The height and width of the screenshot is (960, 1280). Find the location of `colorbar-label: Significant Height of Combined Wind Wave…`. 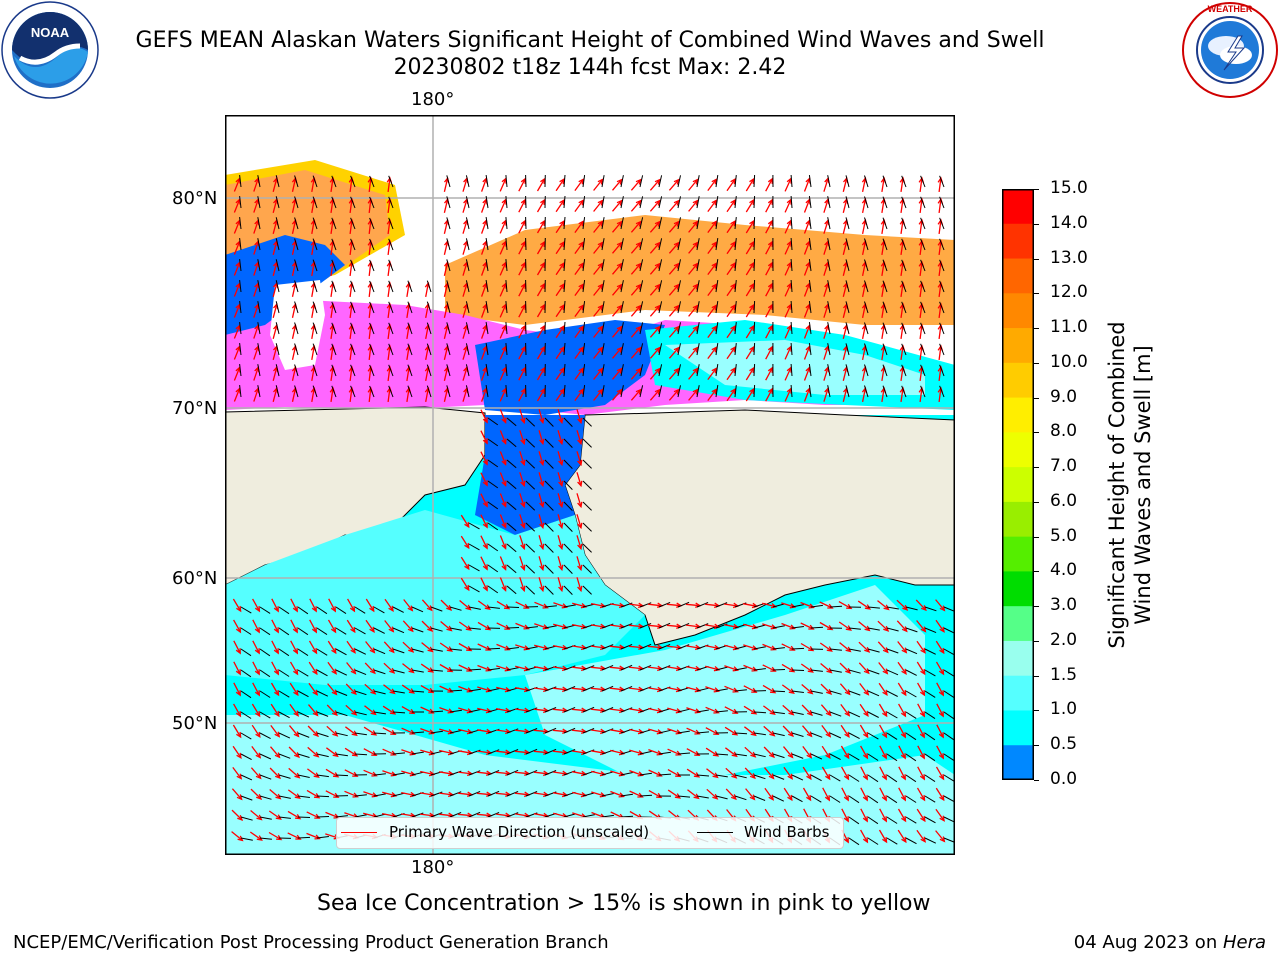

colorbar-label: Significant Height of Combined Wind Wave… is located at coordinates (1130, 485).